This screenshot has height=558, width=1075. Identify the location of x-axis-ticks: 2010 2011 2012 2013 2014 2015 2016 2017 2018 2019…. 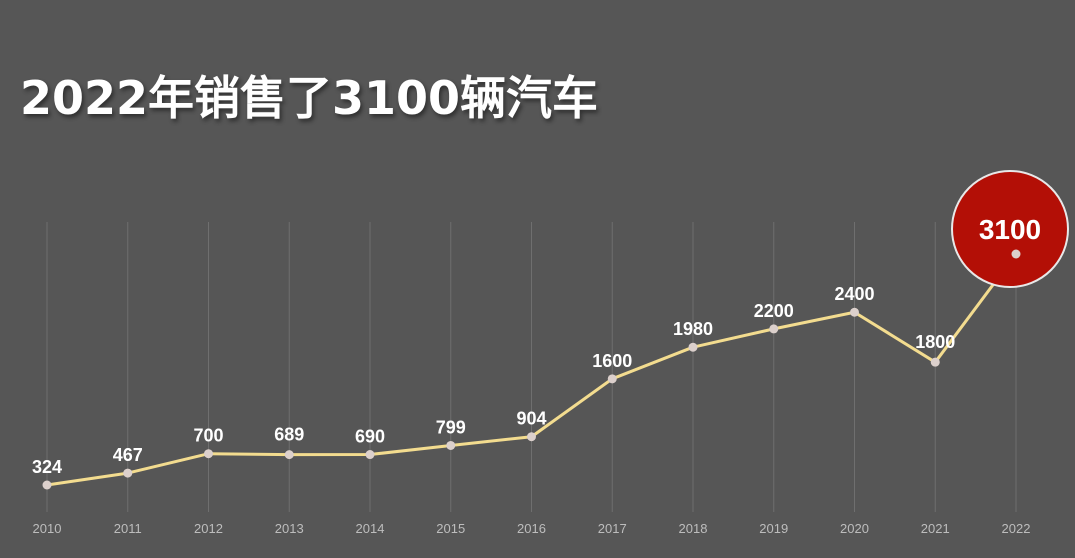
(532, 528).